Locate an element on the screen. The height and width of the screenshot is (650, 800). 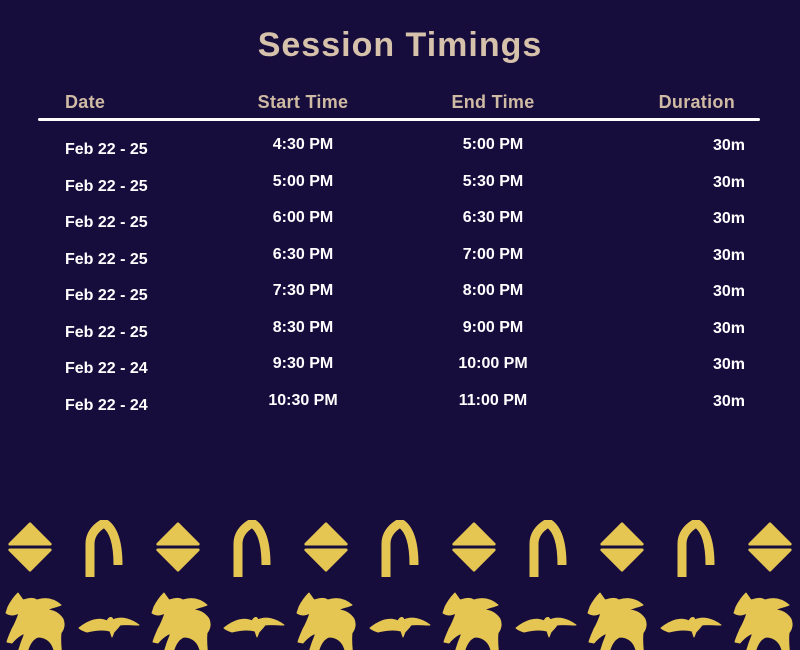
table-row: Feb 22 - 25 5:00 PM 5:30 PM 30m is located at coordinates (399, 182).